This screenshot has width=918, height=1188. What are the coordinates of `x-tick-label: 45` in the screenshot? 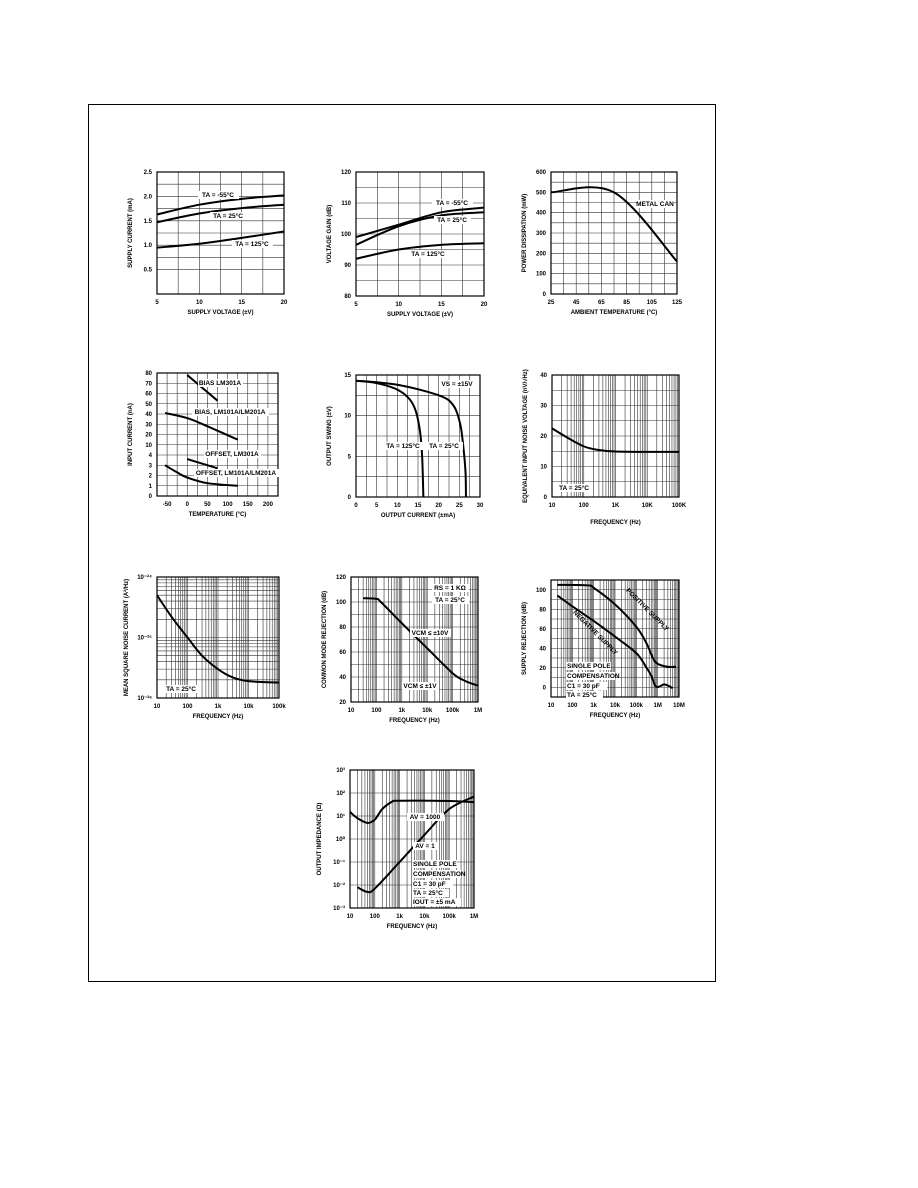 It's located at (576, 303).